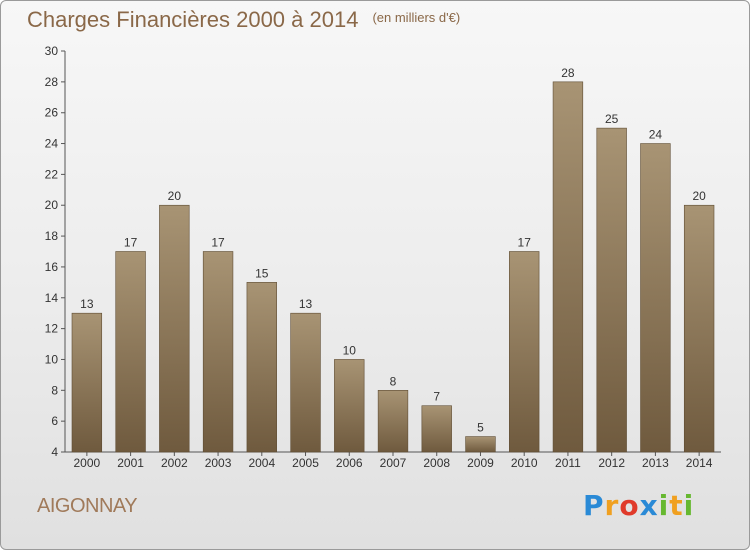  Describe the element at coordinates (568, 73) in the screenshot. I see `data-label-2011: 28` at that location.